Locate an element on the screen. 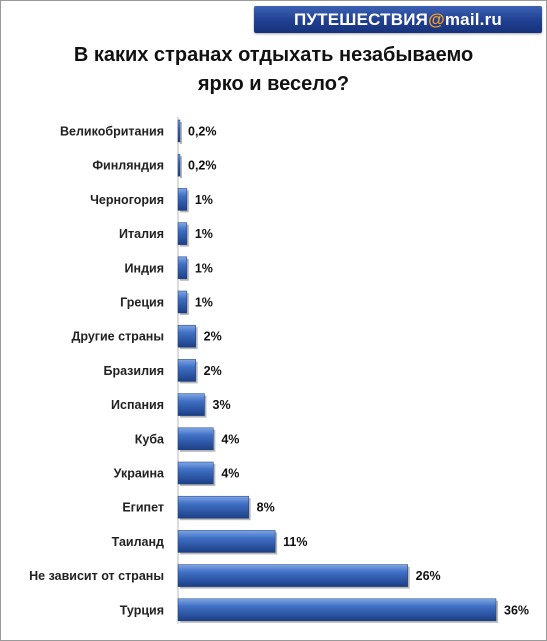 Image resolution: width=547 pixels, height=641 pixels. category-label: Черногория is located at coordinates (127, 200).